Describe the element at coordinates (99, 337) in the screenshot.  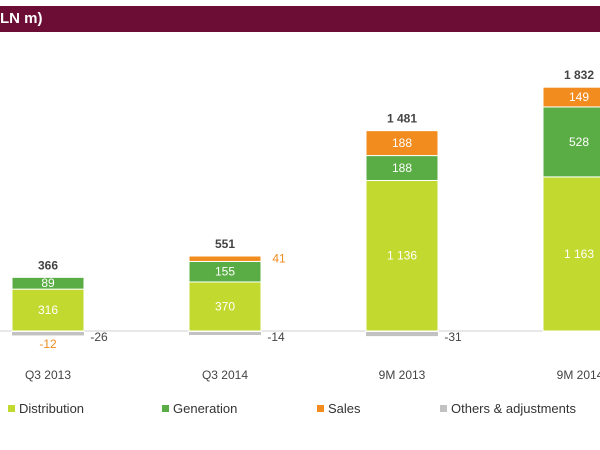
I see `data-label-others-1: -26` at that location.